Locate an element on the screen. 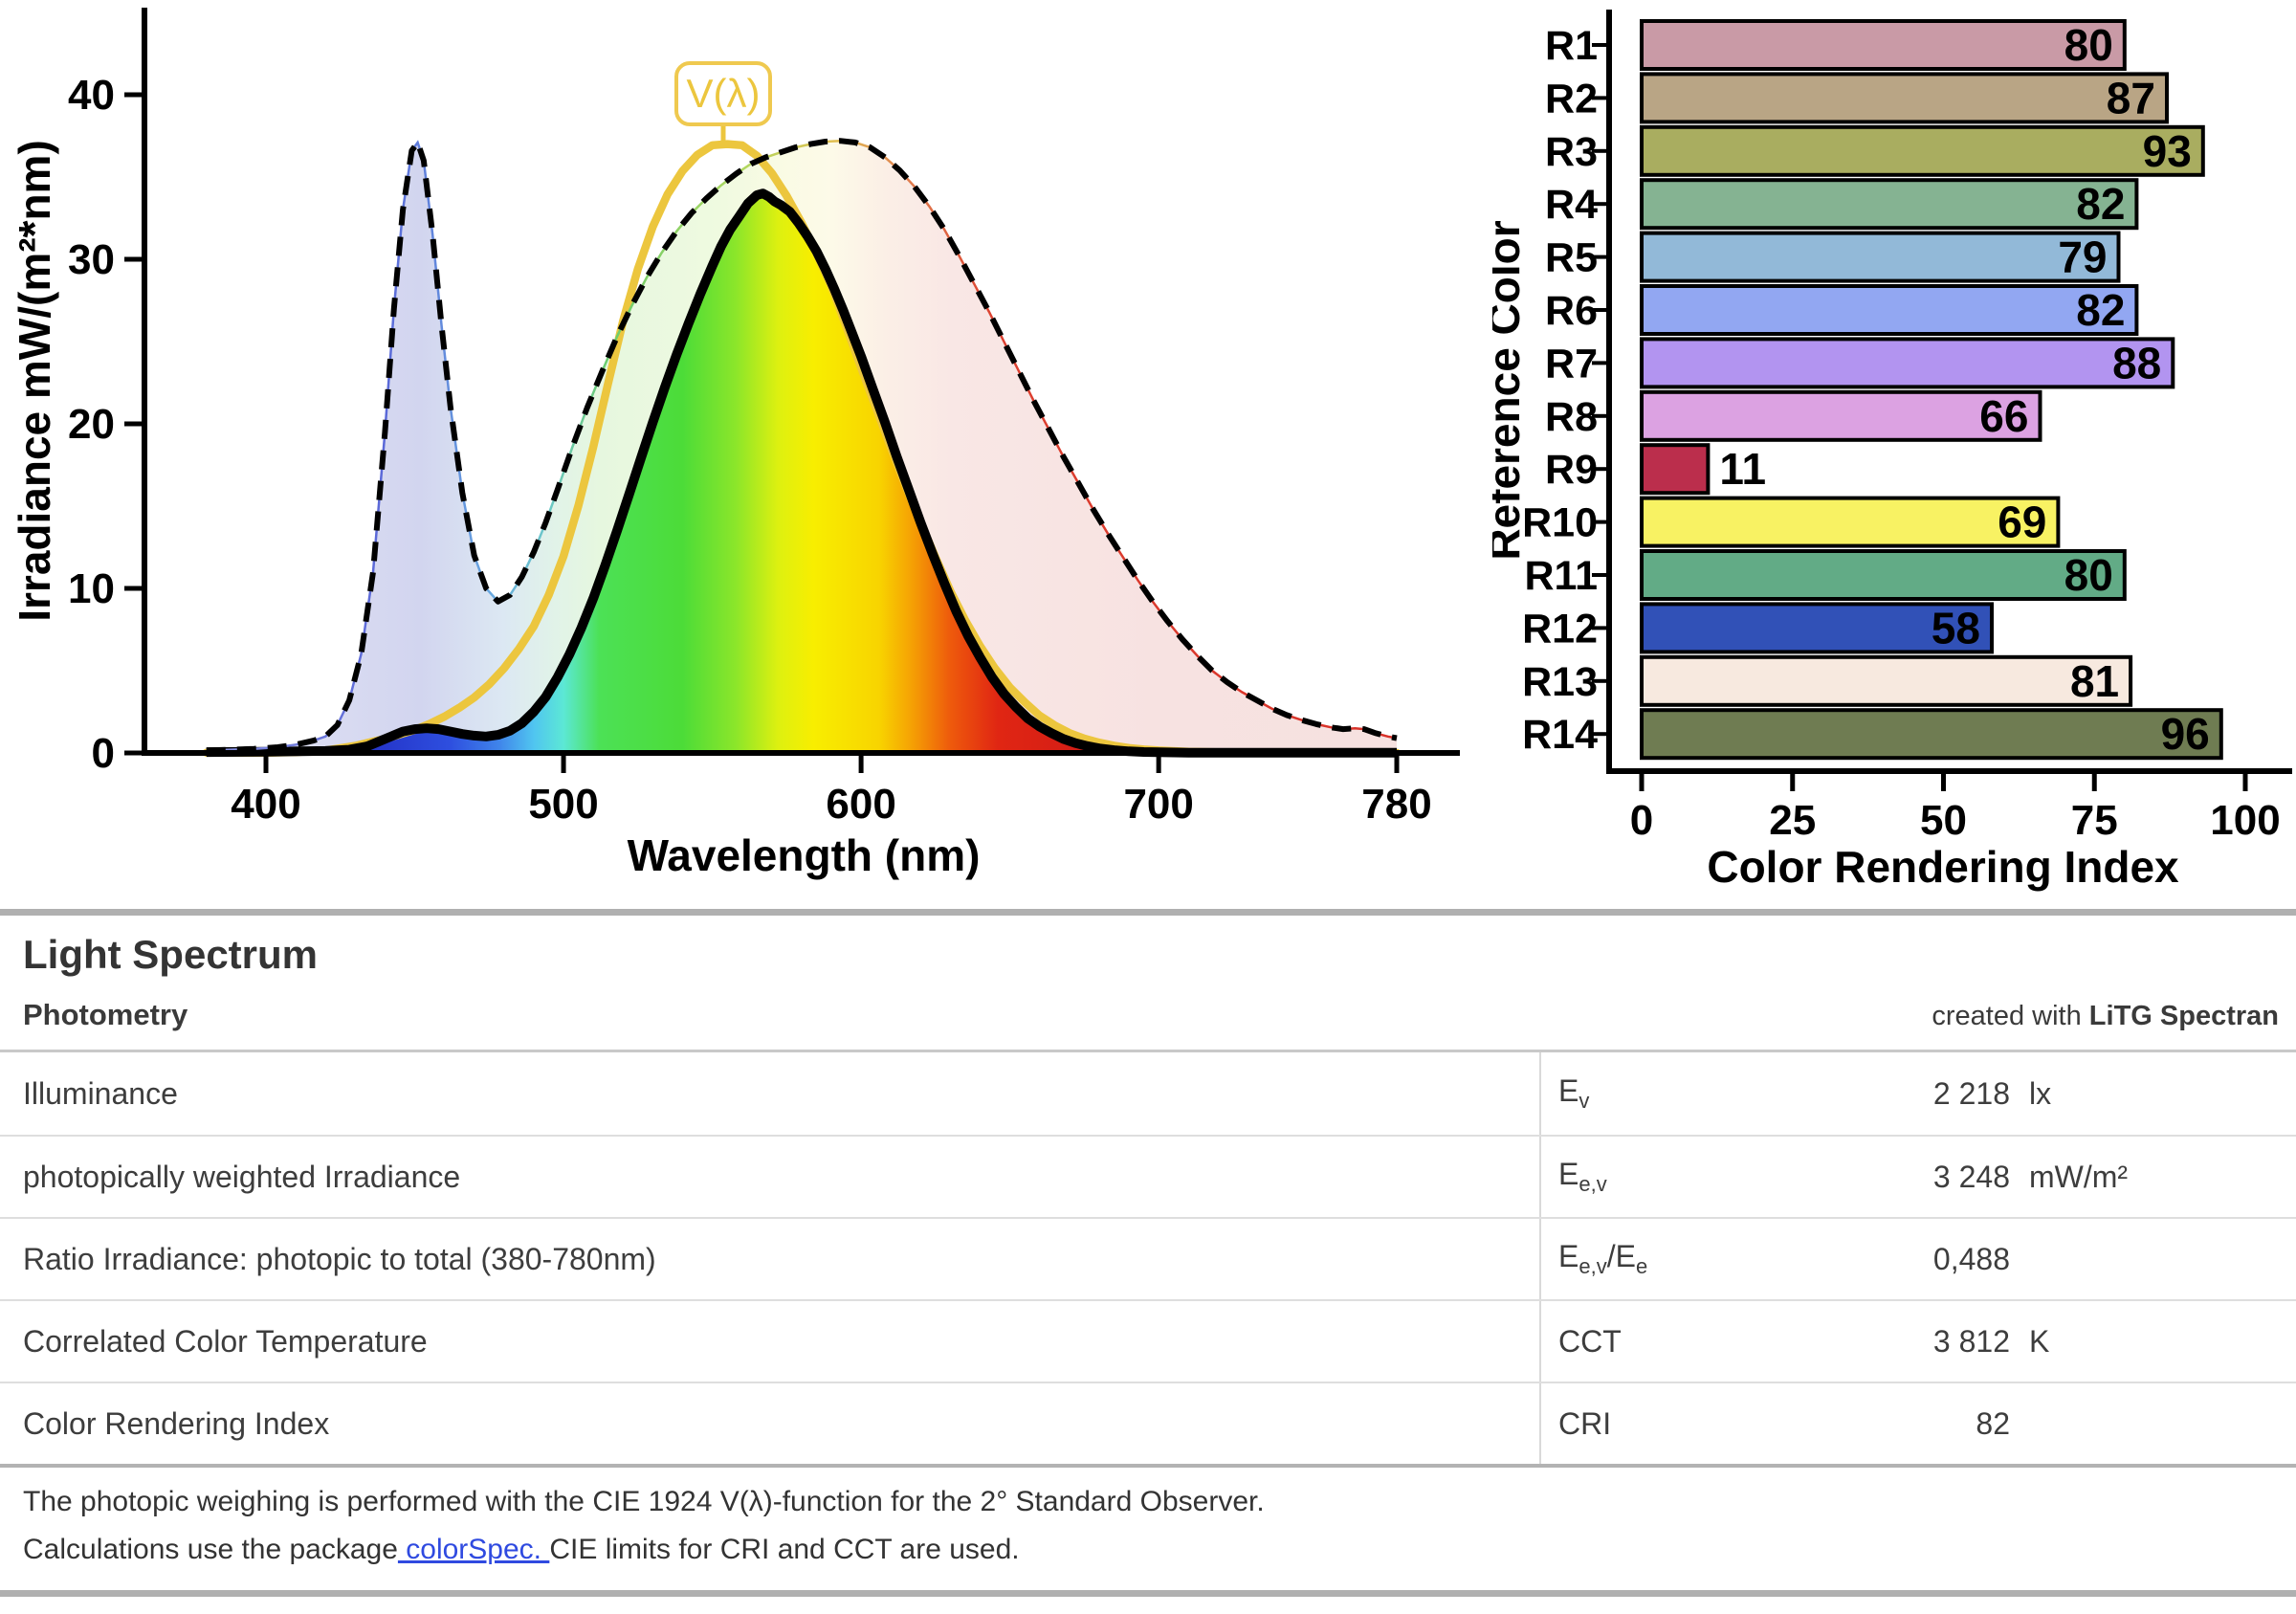 This screenshot has width=2296, height=1614. bottom-divider is located at coordinates (1148, 1593).